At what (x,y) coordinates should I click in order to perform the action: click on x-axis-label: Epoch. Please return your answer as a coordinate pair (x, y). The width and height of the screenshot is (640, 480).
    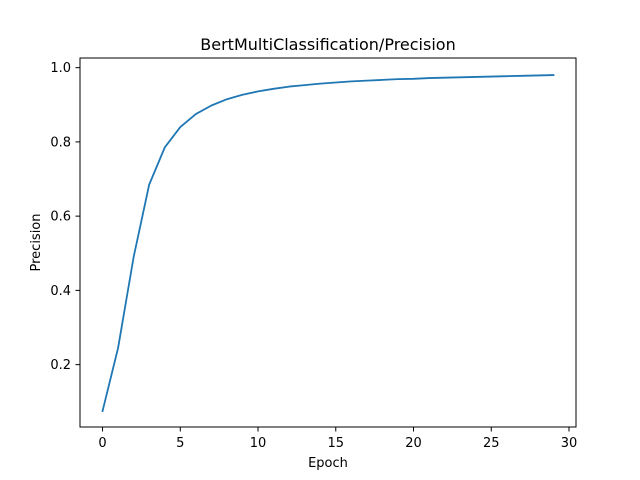
    Looking at the image, I should click on (328, 463).